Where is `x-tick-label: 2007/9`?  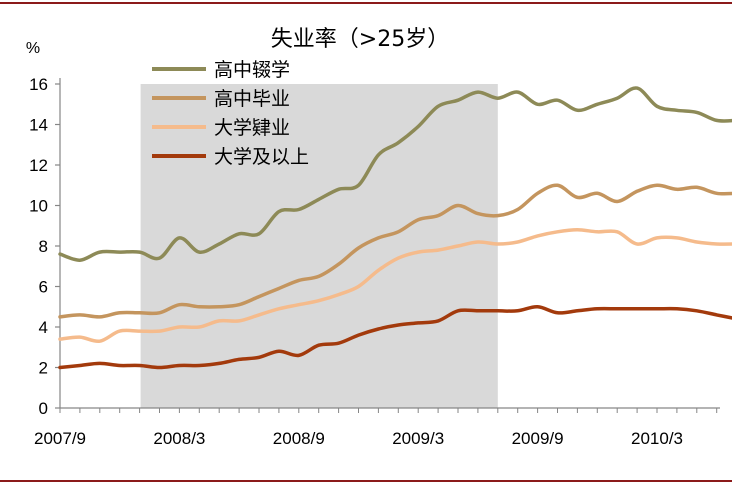
x-tick-label: 2007/9 is located at coordinates (60, 438).